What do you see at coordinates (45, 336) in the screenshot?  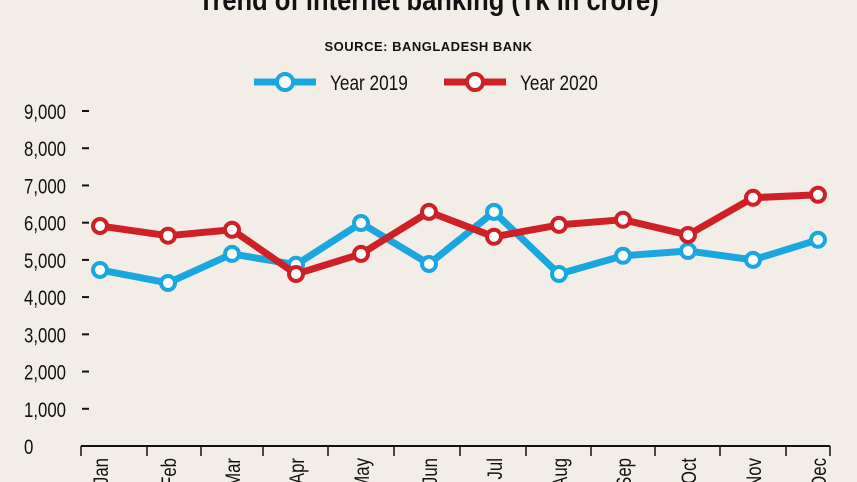 I see `y-tick-label: 3,000` at bounding box center [45, 336].